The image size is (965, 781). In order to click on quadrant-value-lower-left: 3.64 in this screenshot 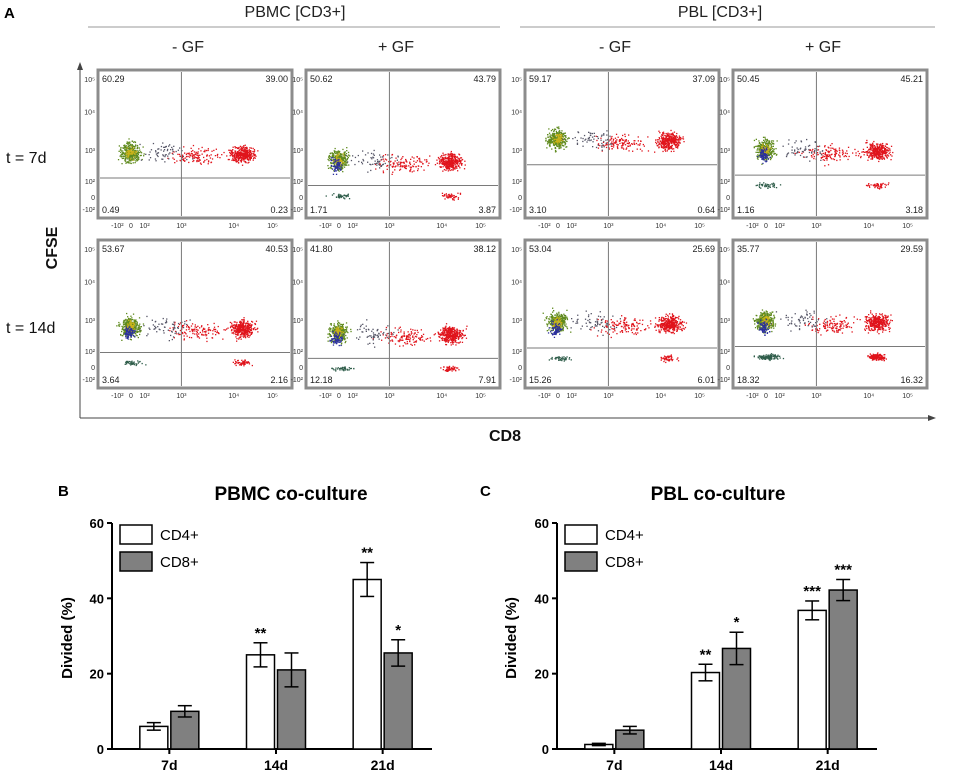, I will do `click(111, 380)`.